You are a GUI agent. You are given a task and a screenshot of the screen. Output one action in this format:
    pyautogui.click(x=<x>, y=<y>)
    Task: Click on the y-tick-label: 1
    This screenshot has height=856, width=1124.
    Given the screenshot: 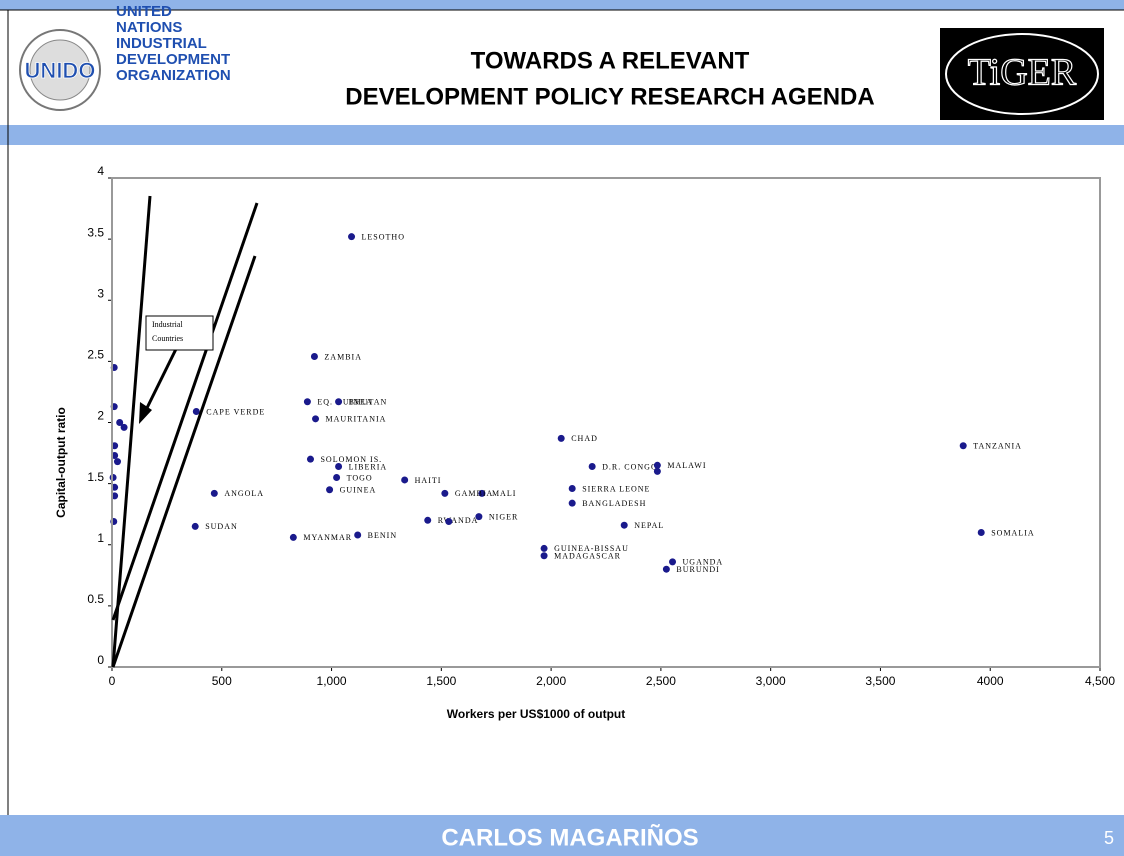 What is the action you would take?
    pyautogui.click(x=100, y=538)
    